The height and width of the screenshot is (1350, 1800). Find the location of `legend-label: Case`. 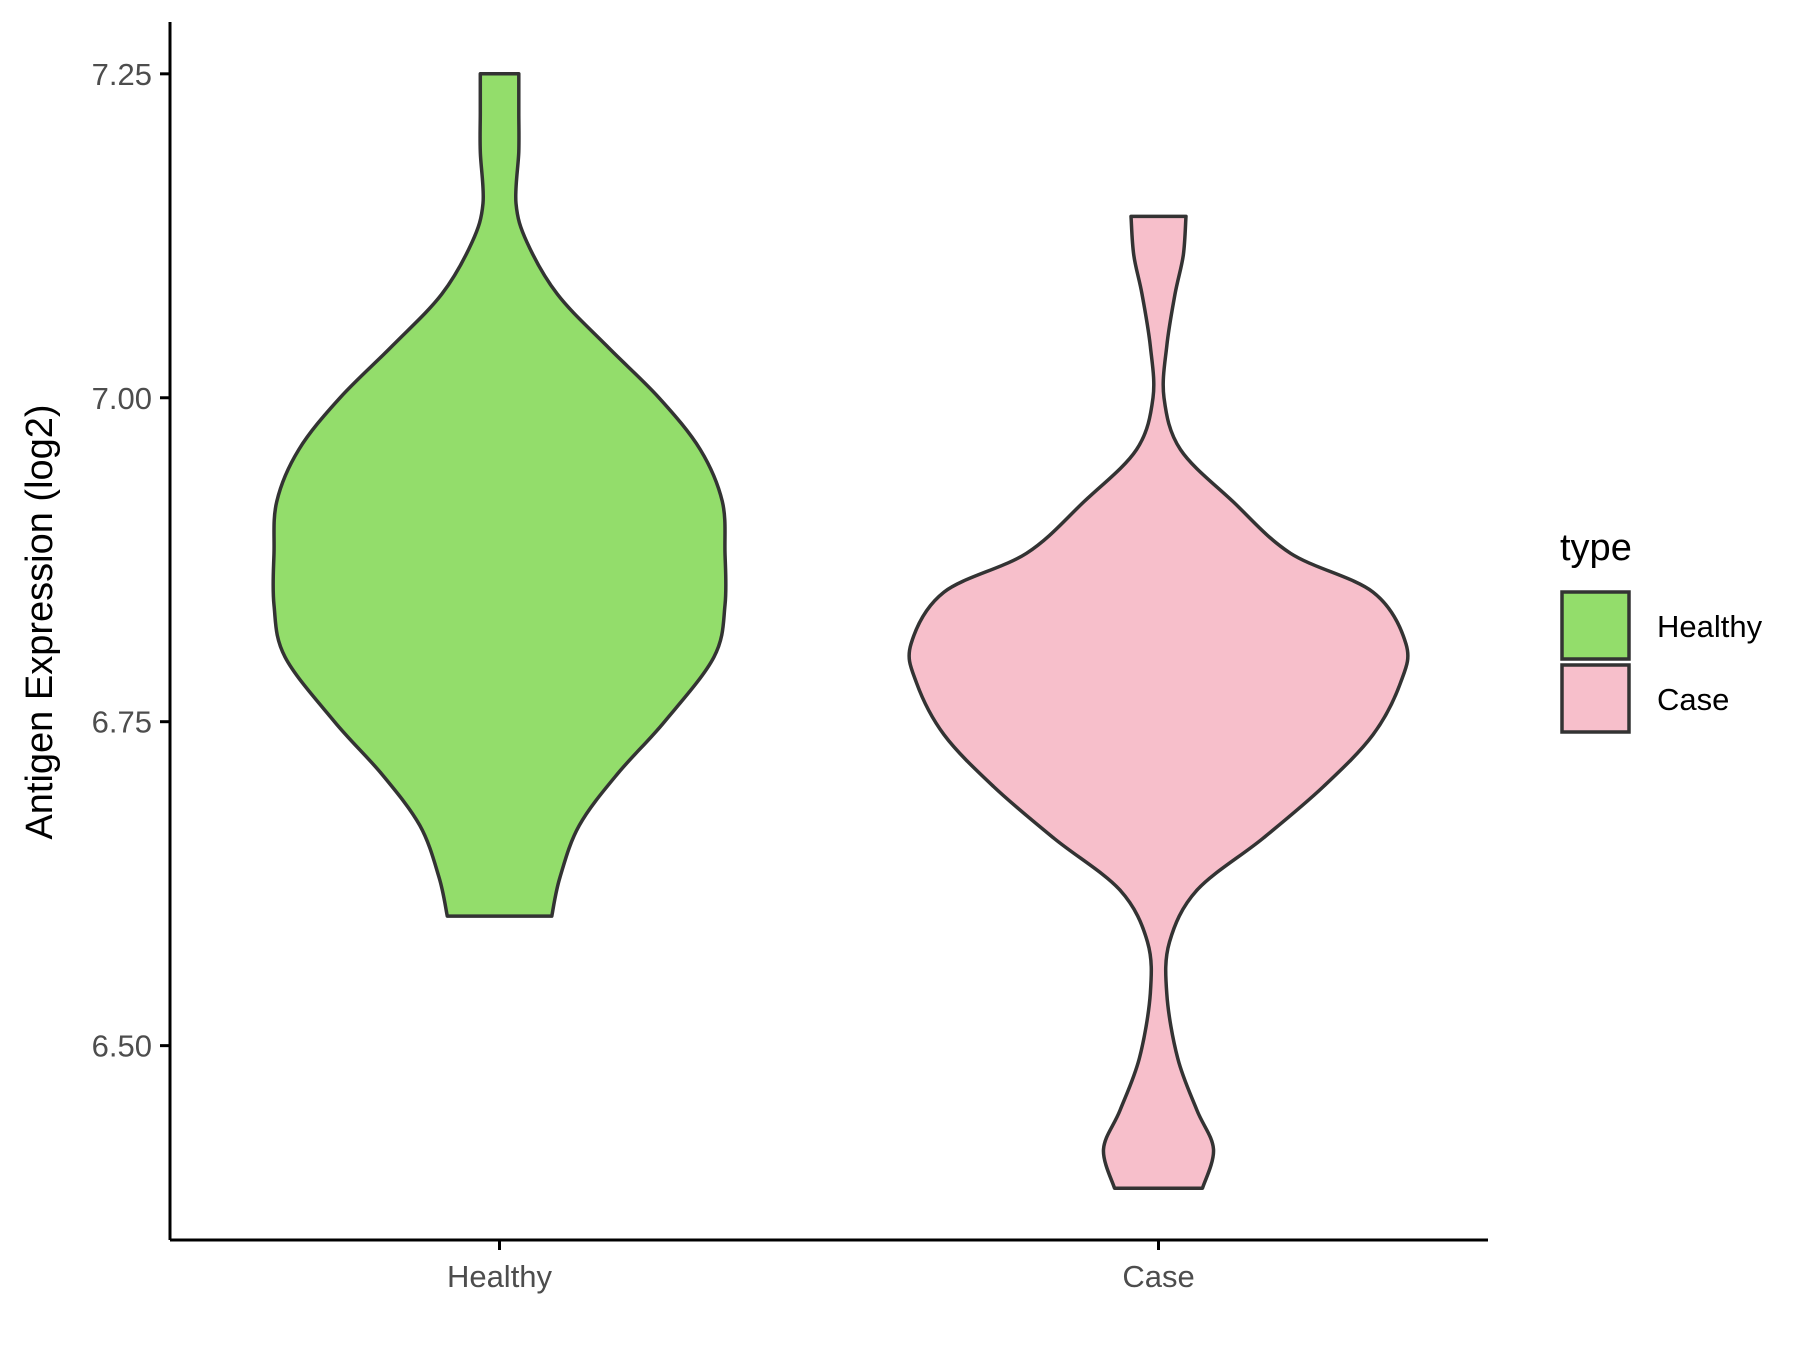

legend-label: Case is located at coordinates (1693, 699).